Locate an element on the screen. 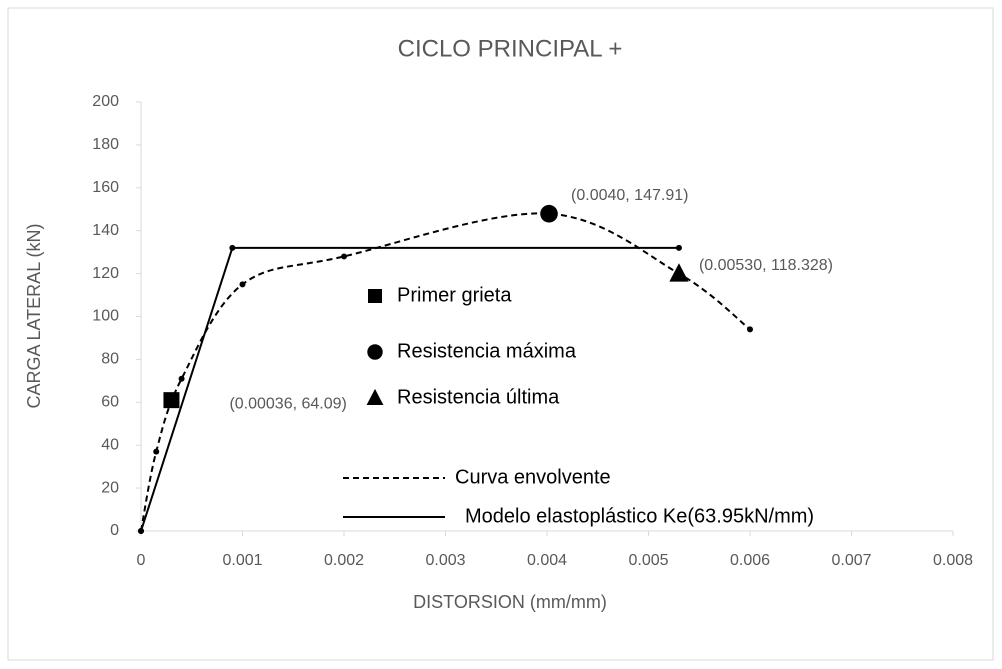  x-tick-label: 0.002 is located at coordinates (344, 560).